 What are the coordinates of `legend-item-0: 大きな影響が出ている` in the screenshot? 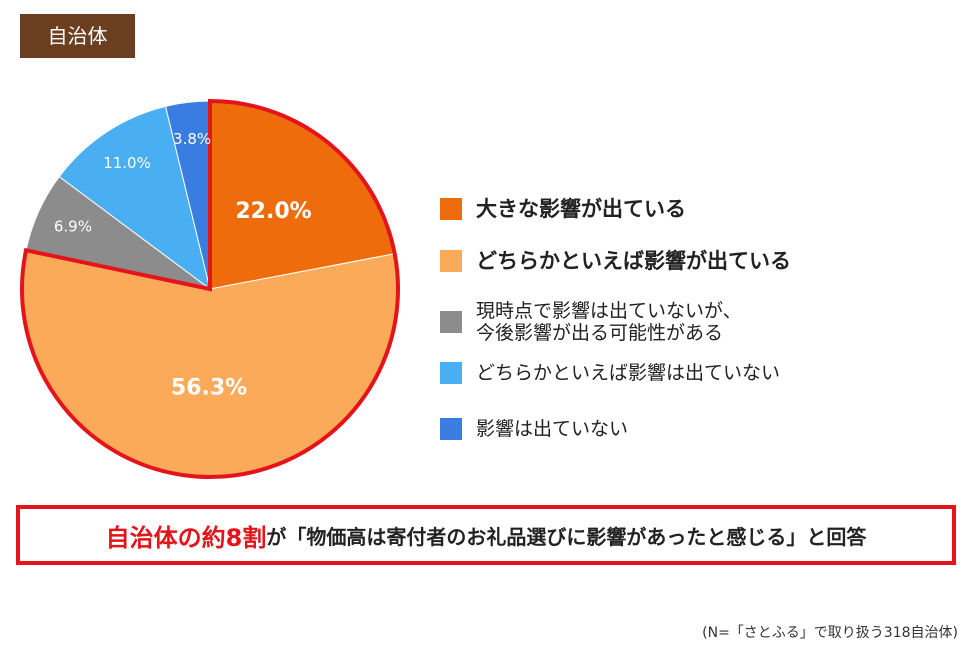 It's located at (563, 209).